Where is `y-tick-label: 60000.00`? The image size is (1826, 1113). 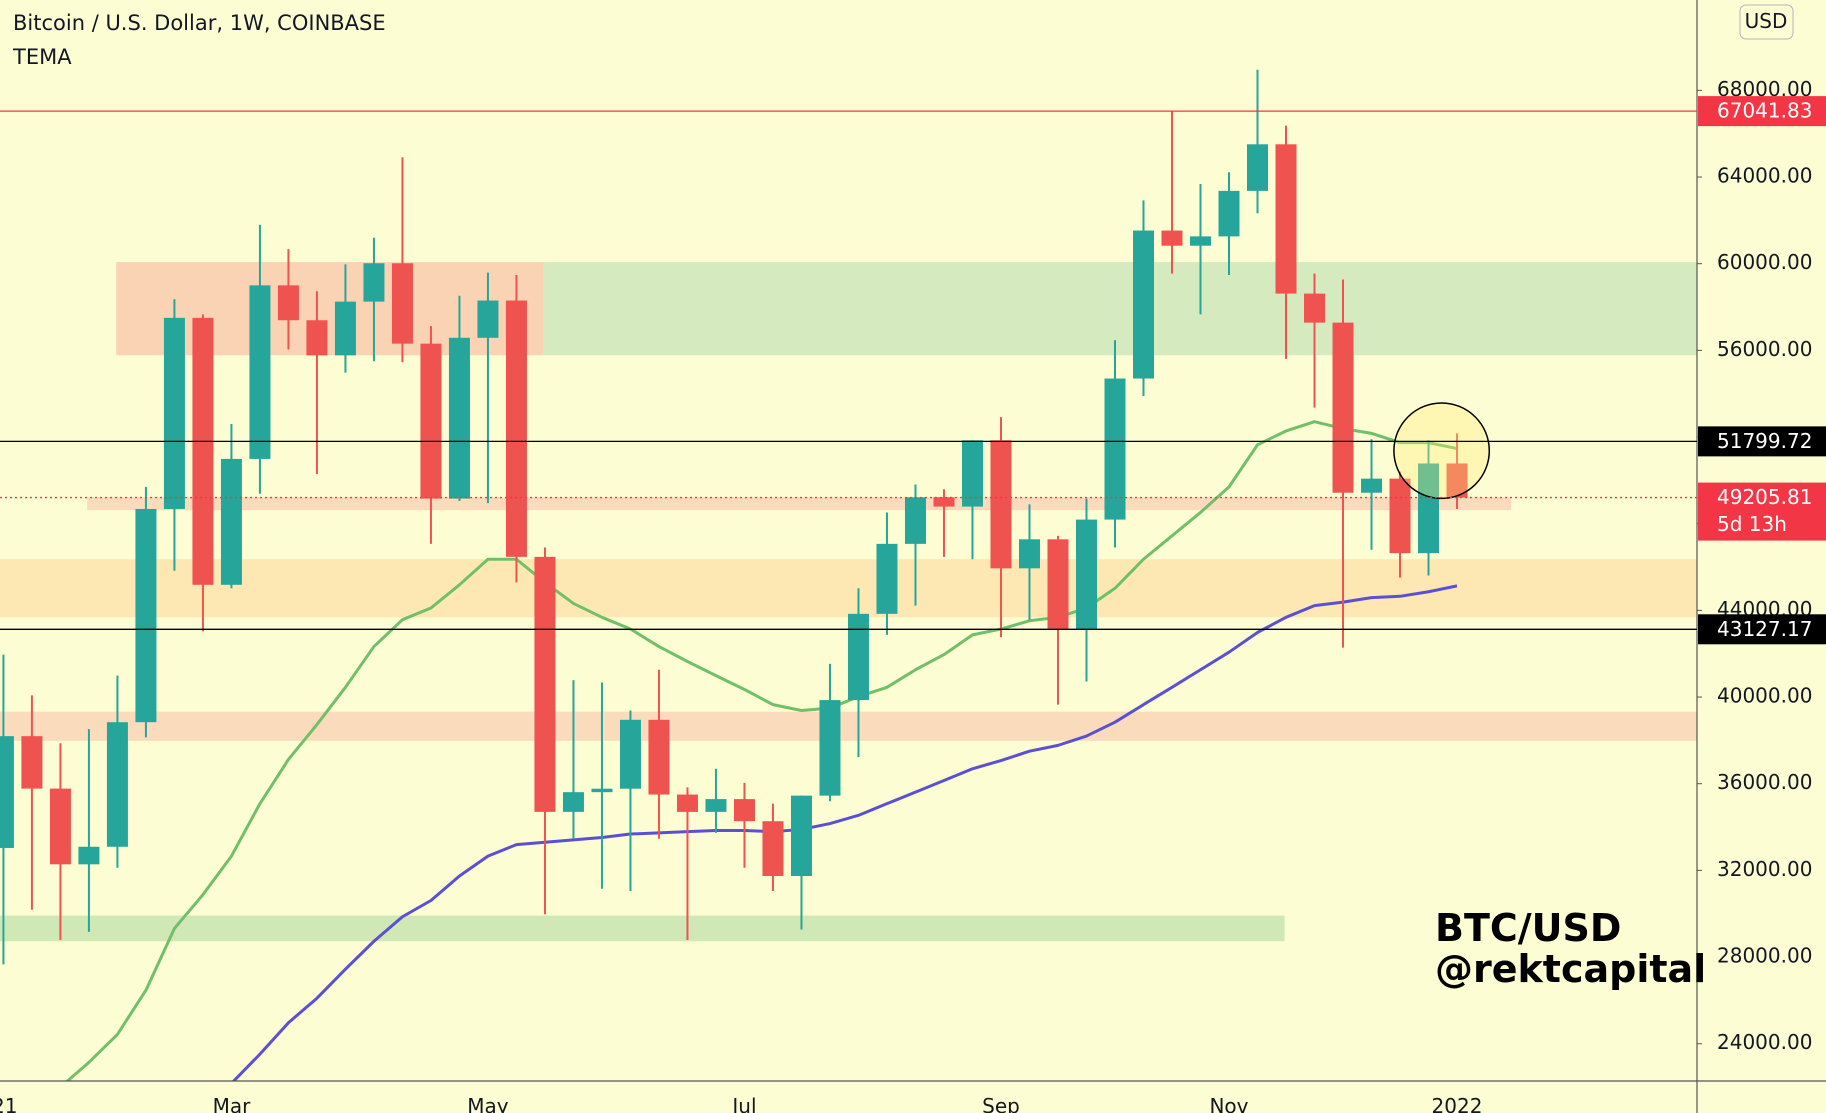
y-tick-label: 60000.00 is located at coordinates (1764, 262).